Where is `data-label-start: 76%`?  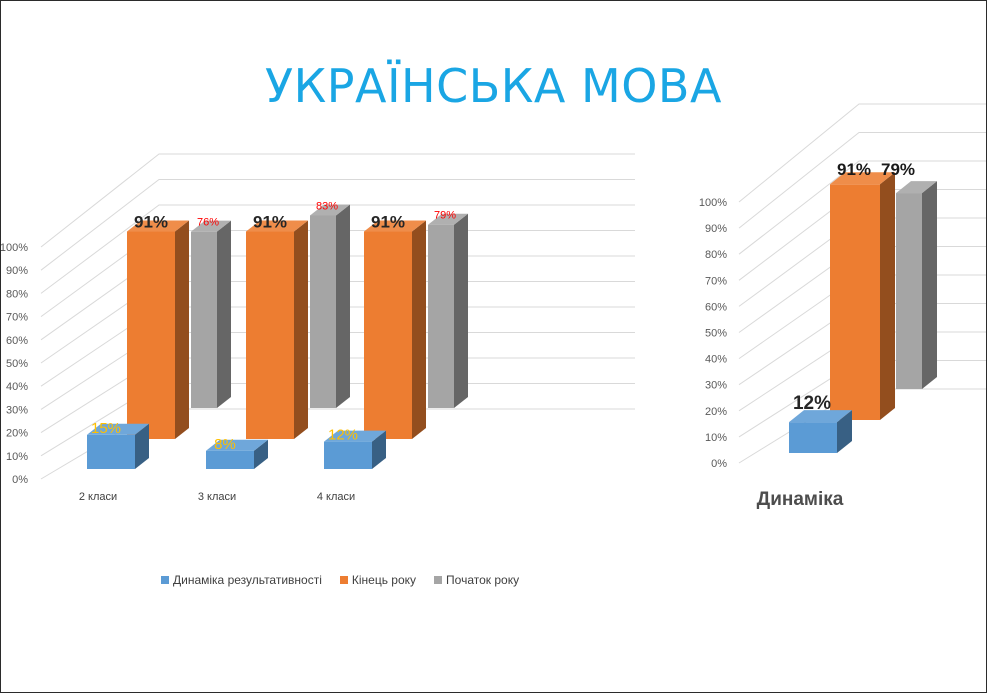
data-label-start: 76% is located at coordinates (208, 223).